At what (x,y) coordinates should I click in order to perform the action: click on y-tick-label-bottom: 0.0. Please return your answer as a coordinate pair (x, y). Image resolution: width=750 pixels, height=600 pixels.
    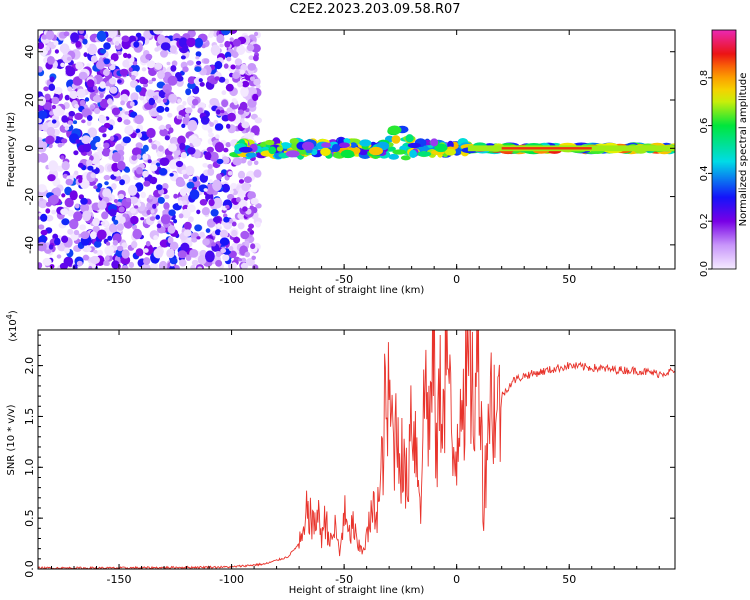
    Looking at the image, I should click on (29, 569).